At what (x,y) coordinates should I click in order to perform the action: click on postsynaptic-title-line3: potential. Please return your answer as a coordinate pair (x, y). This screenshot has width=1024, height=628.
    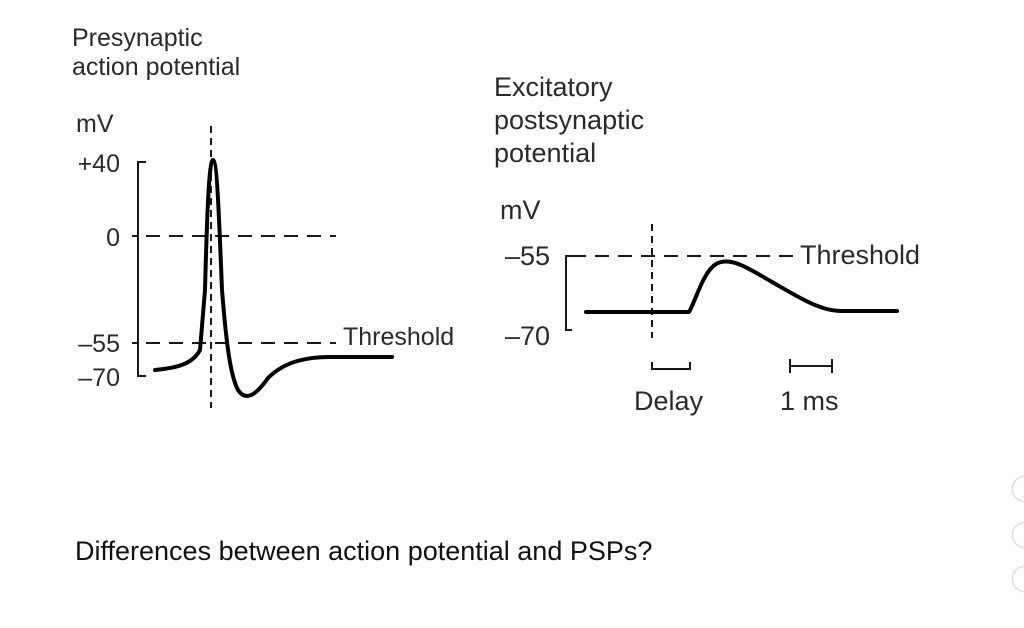
    Looking at the image, I should click on (545, 153).